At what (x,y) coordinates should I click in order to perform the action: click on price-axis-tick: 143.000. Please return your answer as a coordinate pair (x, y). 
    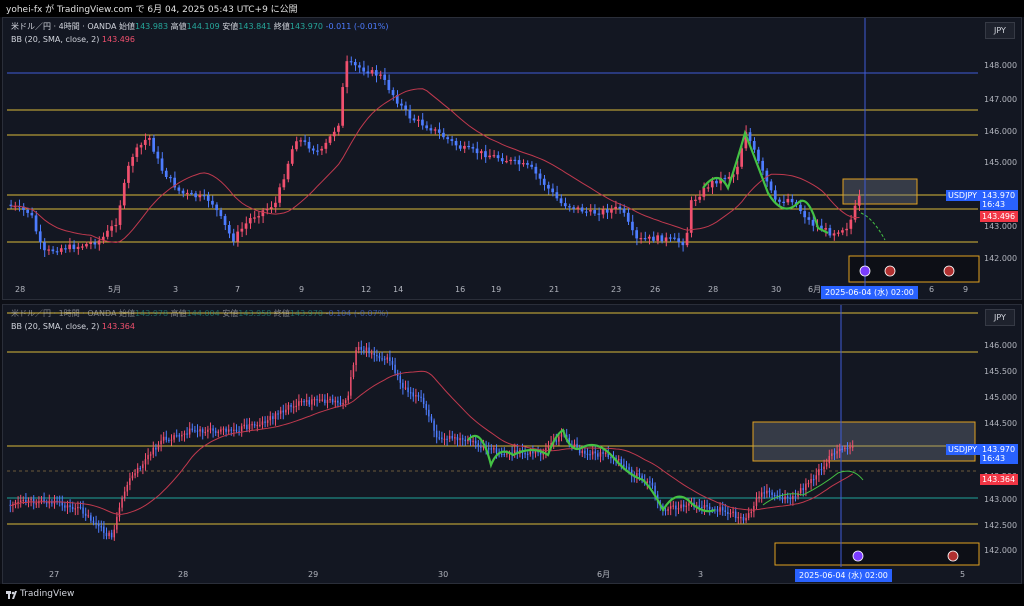
    Looking at the image, I should click on (1000, 499).